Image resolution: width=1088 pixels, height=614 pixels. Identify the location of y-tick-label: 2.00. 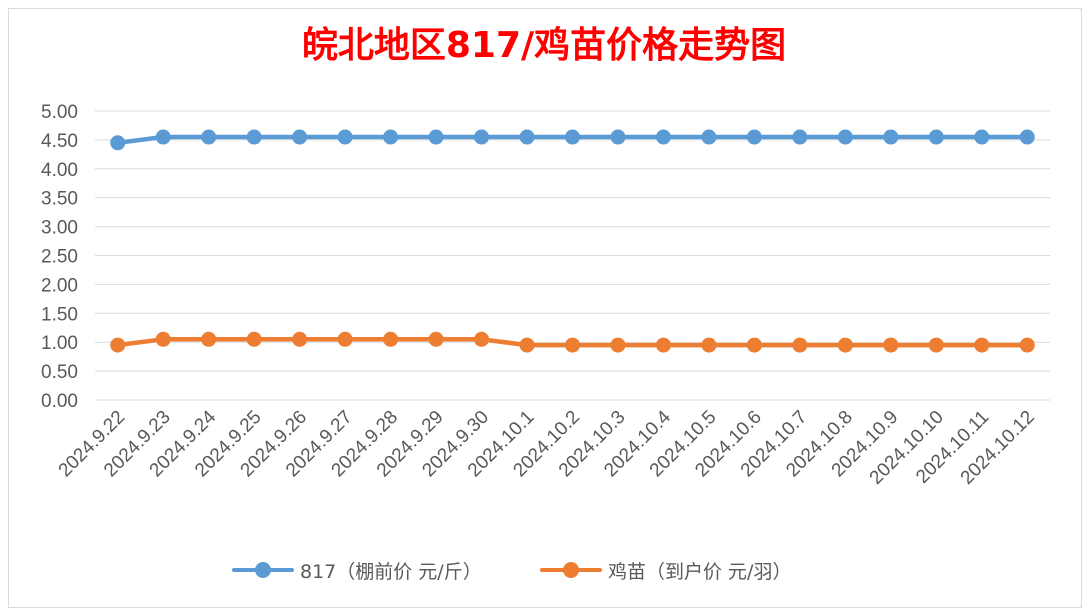
(59, 285).